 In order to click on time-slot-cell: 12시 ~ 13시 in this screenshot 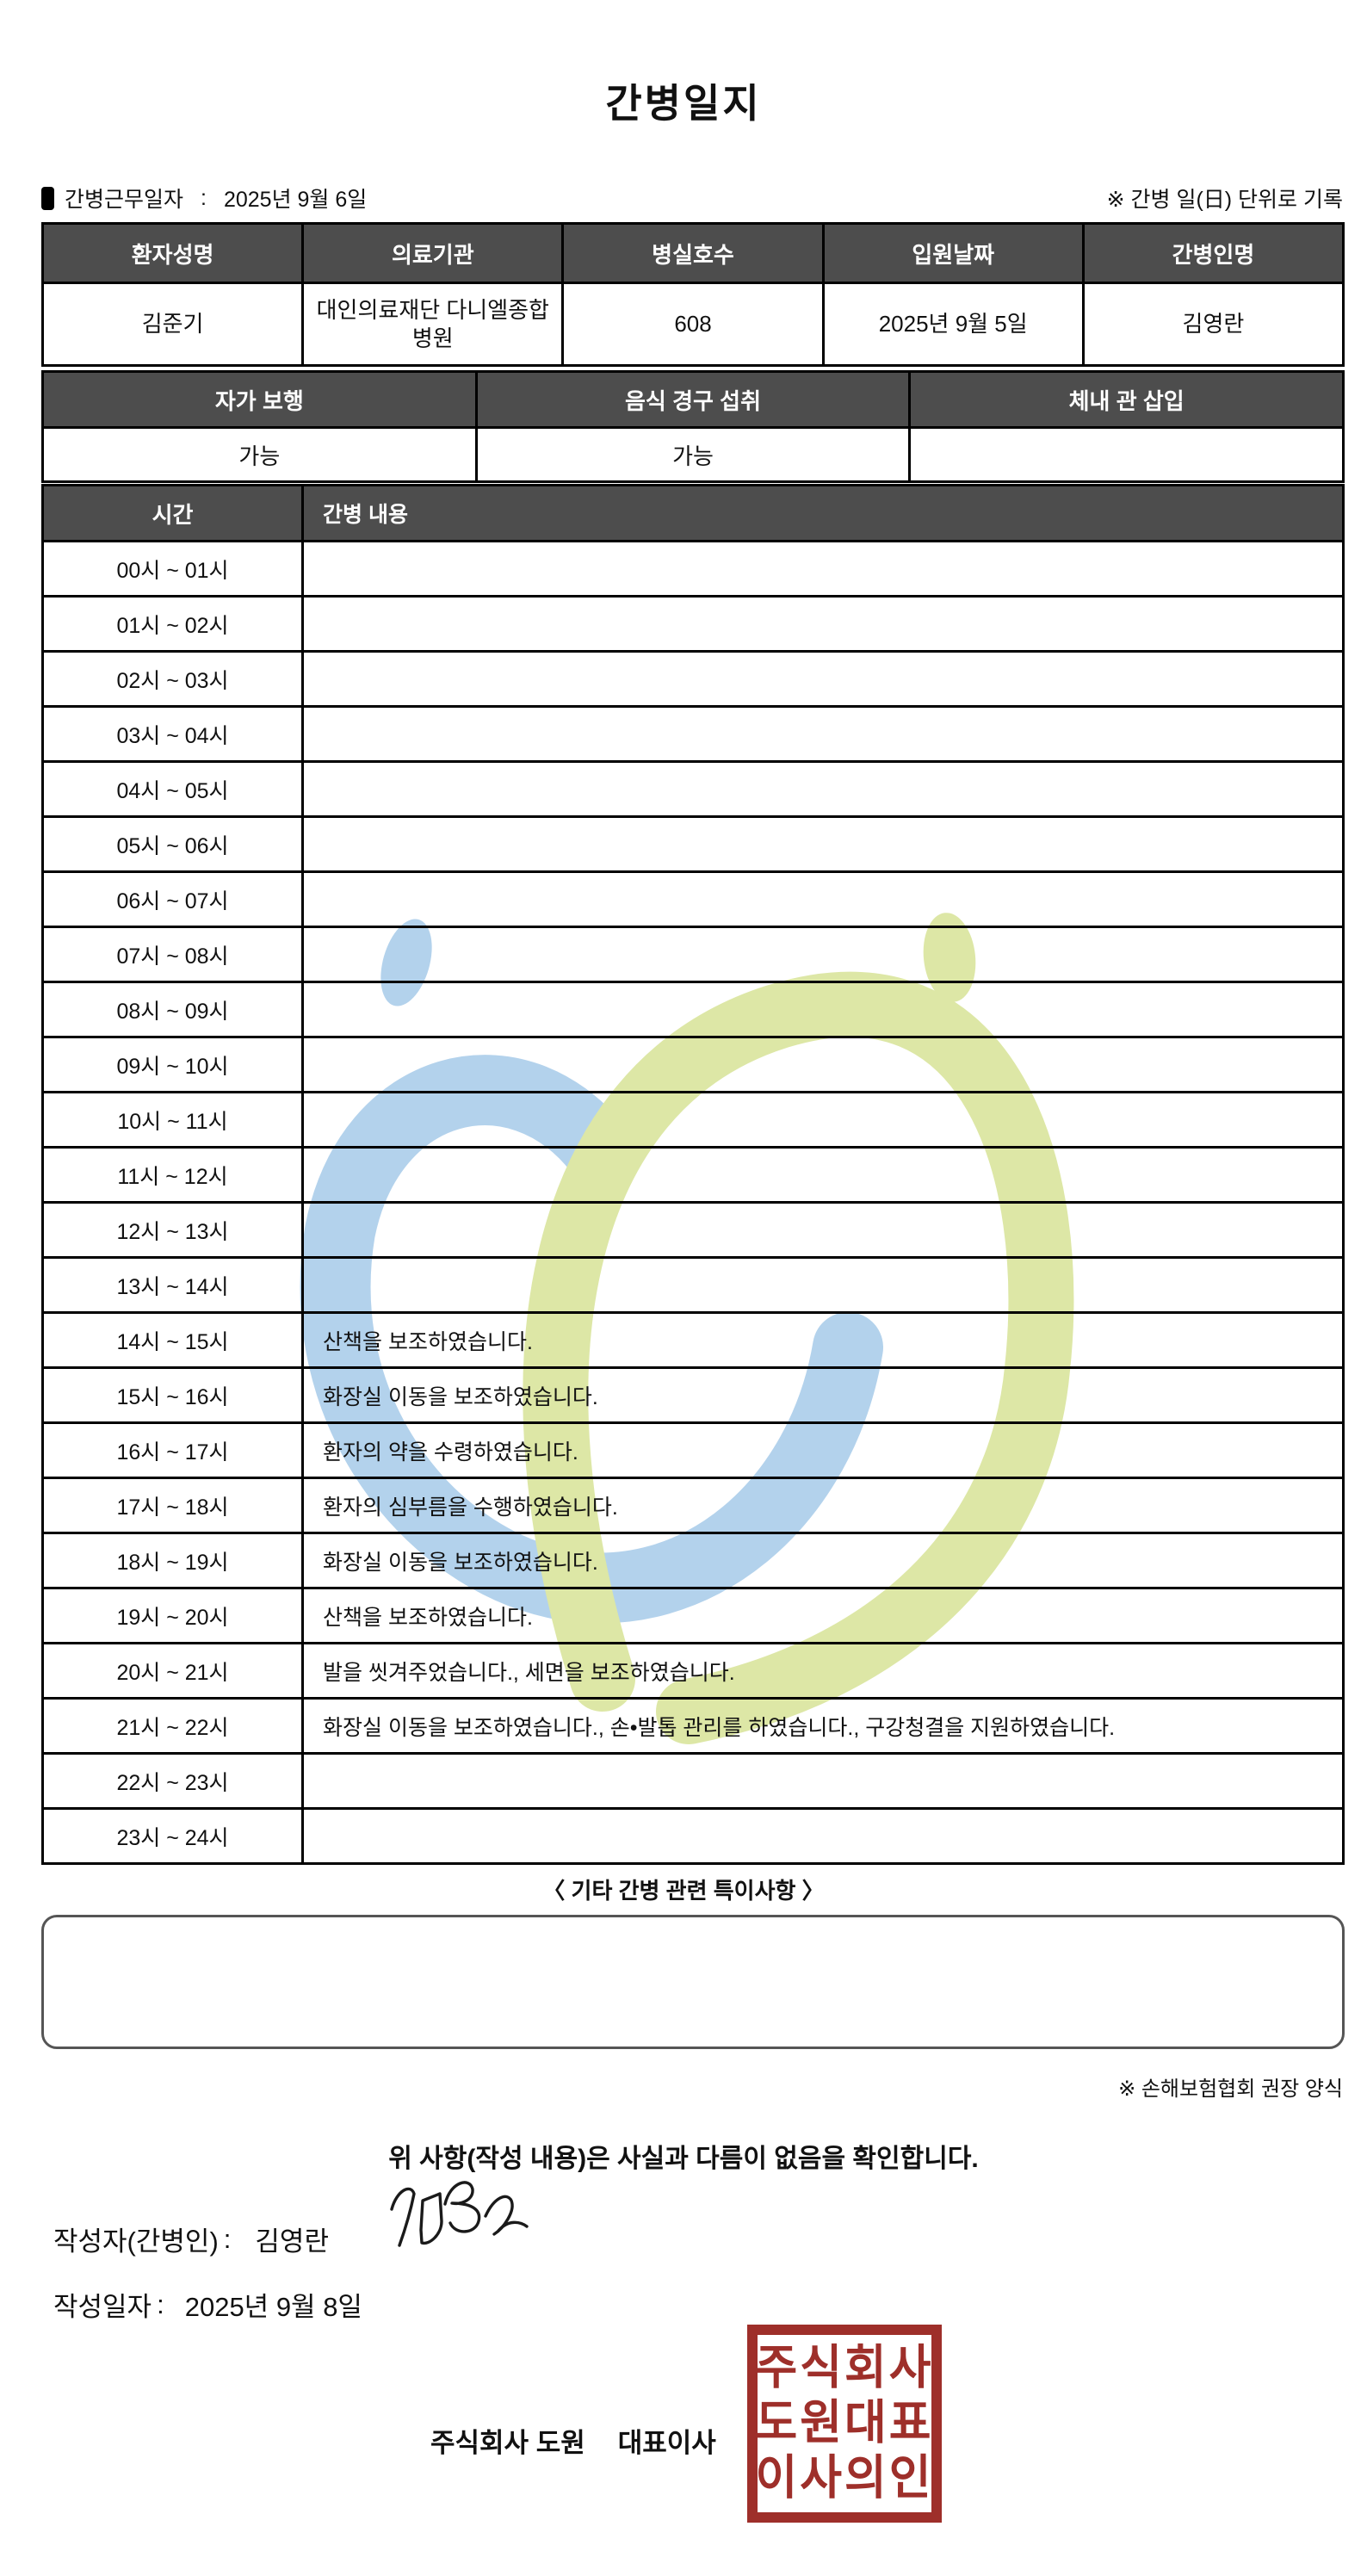, I will do `click(173, 1232)`.